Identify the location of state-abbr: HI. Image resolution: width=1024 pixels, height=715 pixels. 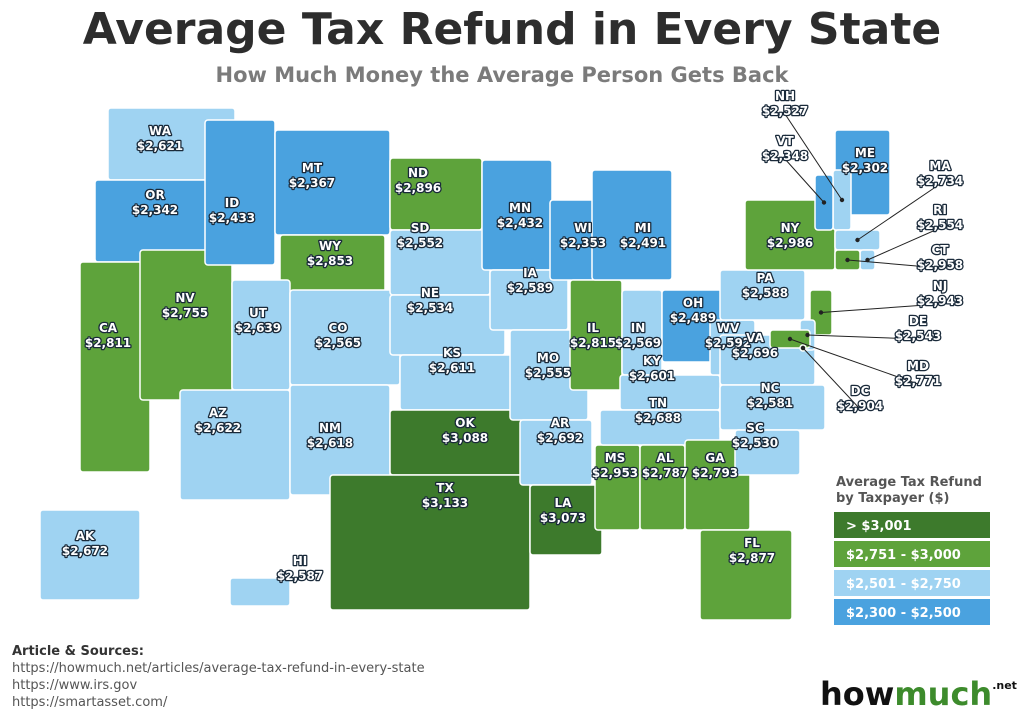
(300, 561).